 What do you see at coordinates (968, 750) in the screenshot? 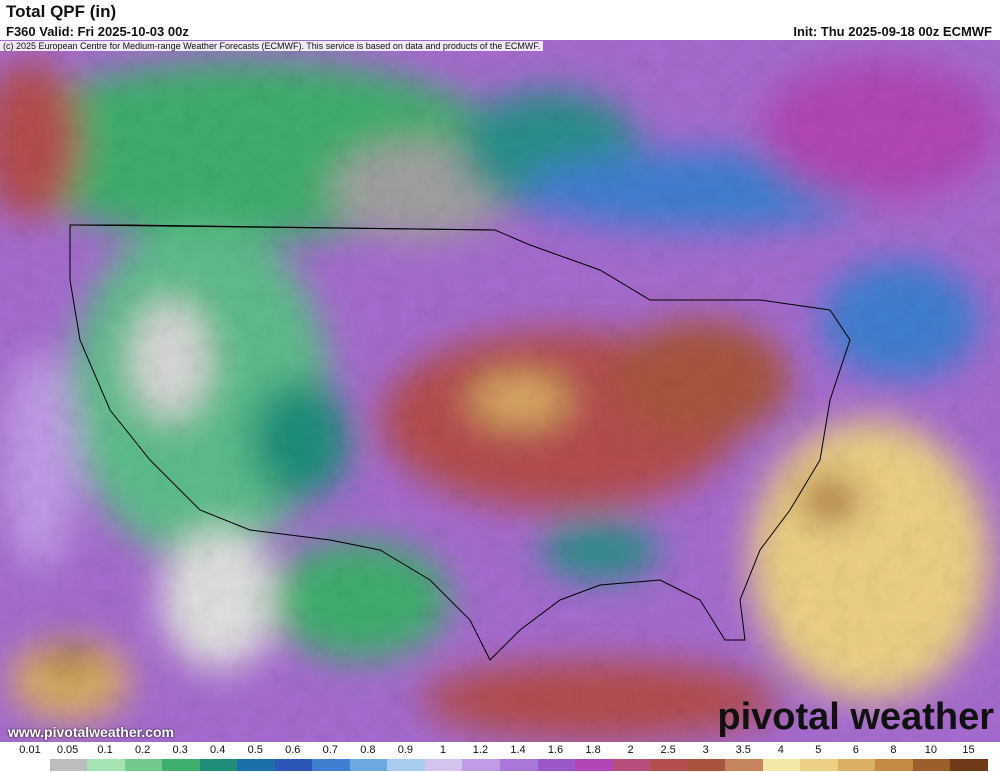
I see `colorbar-label: 15` at bounding box center [968, 750].